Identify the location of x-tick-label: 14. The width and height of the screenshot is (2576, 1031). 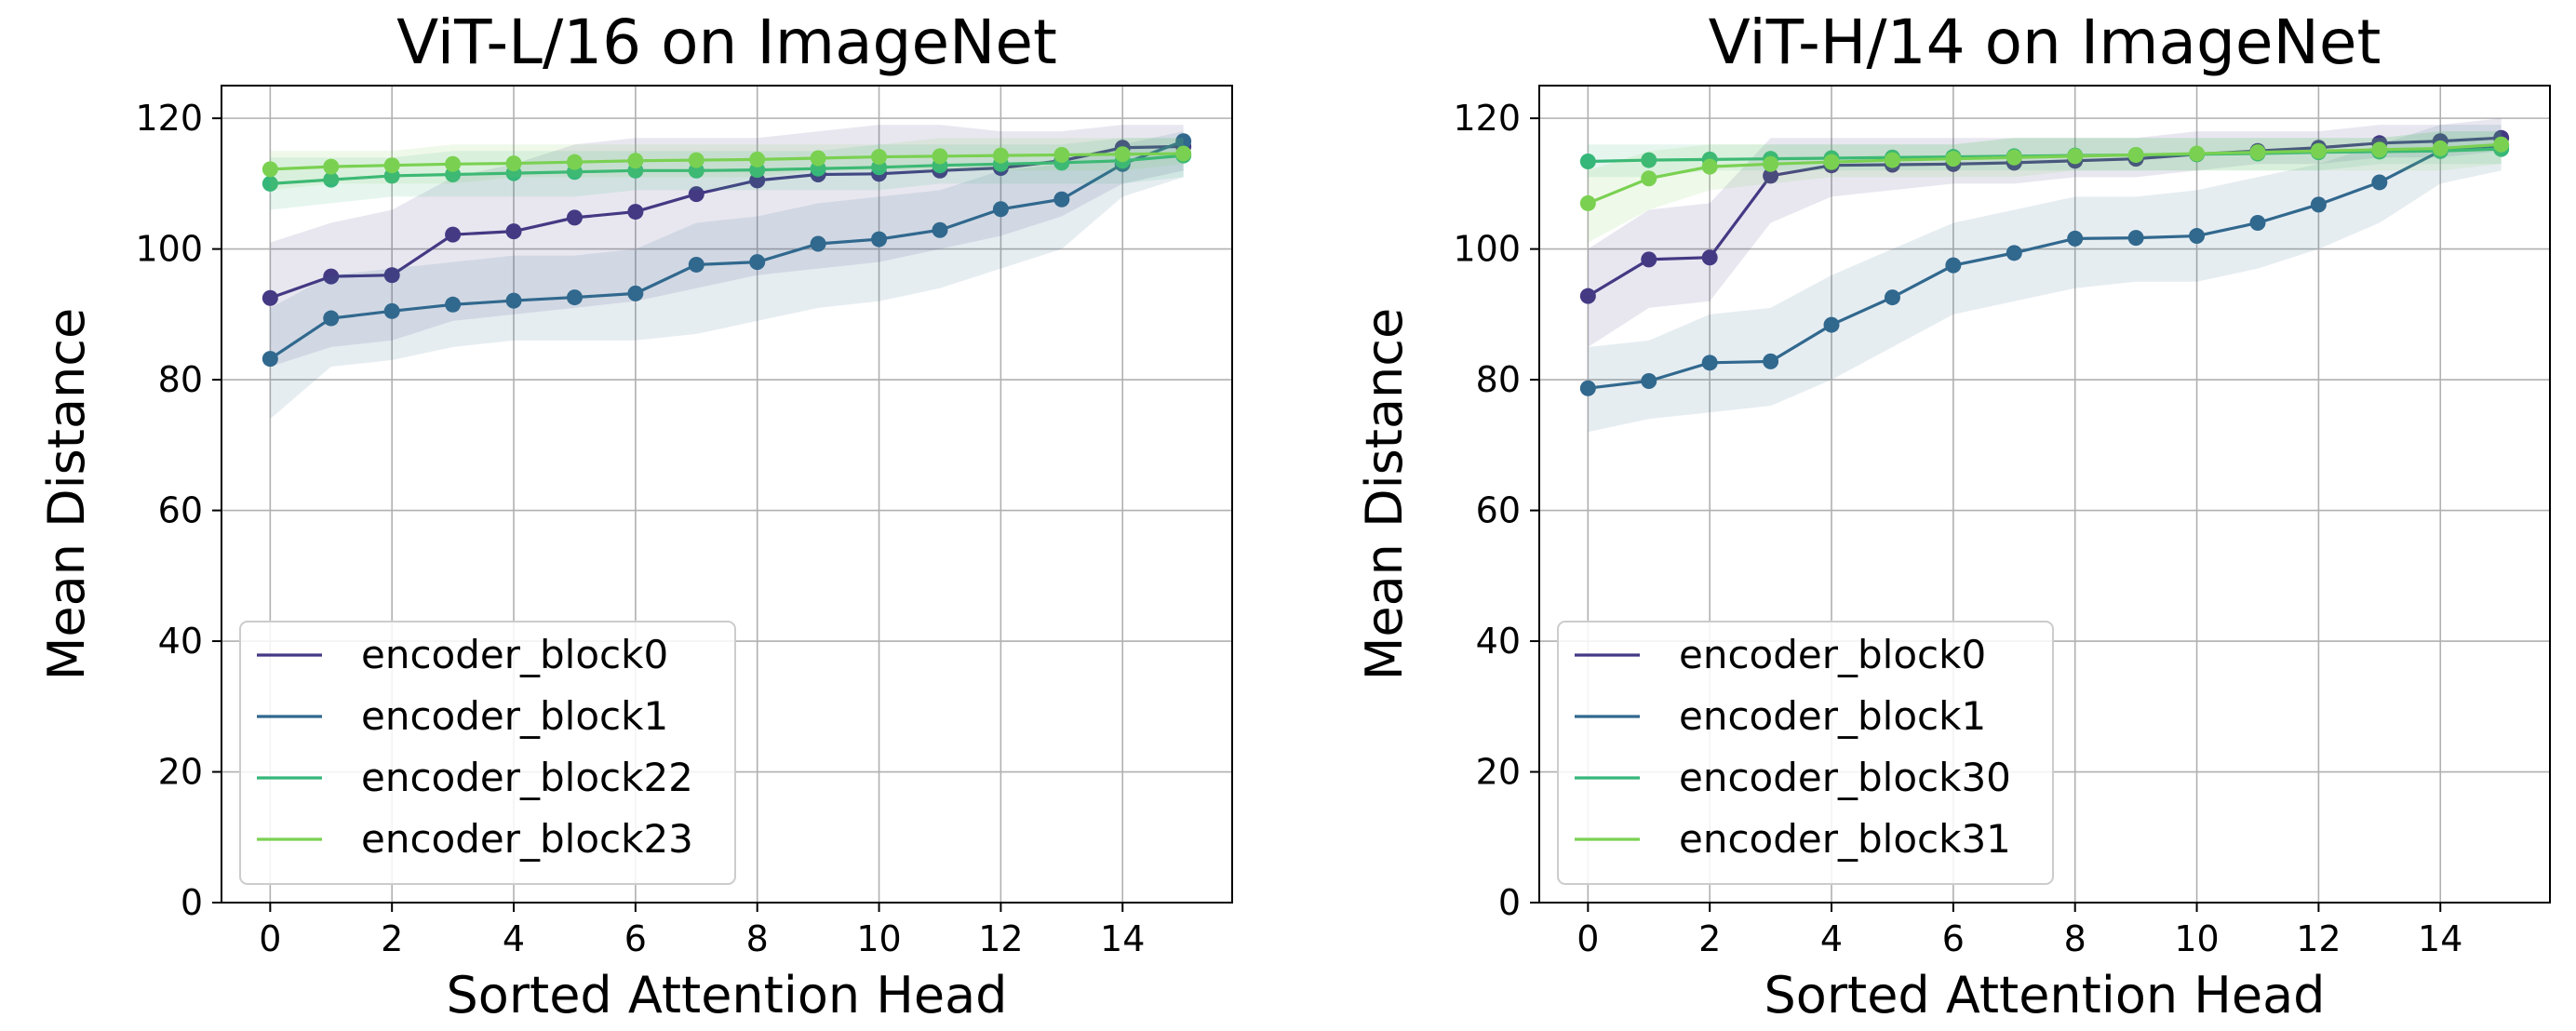
(1122, 938).